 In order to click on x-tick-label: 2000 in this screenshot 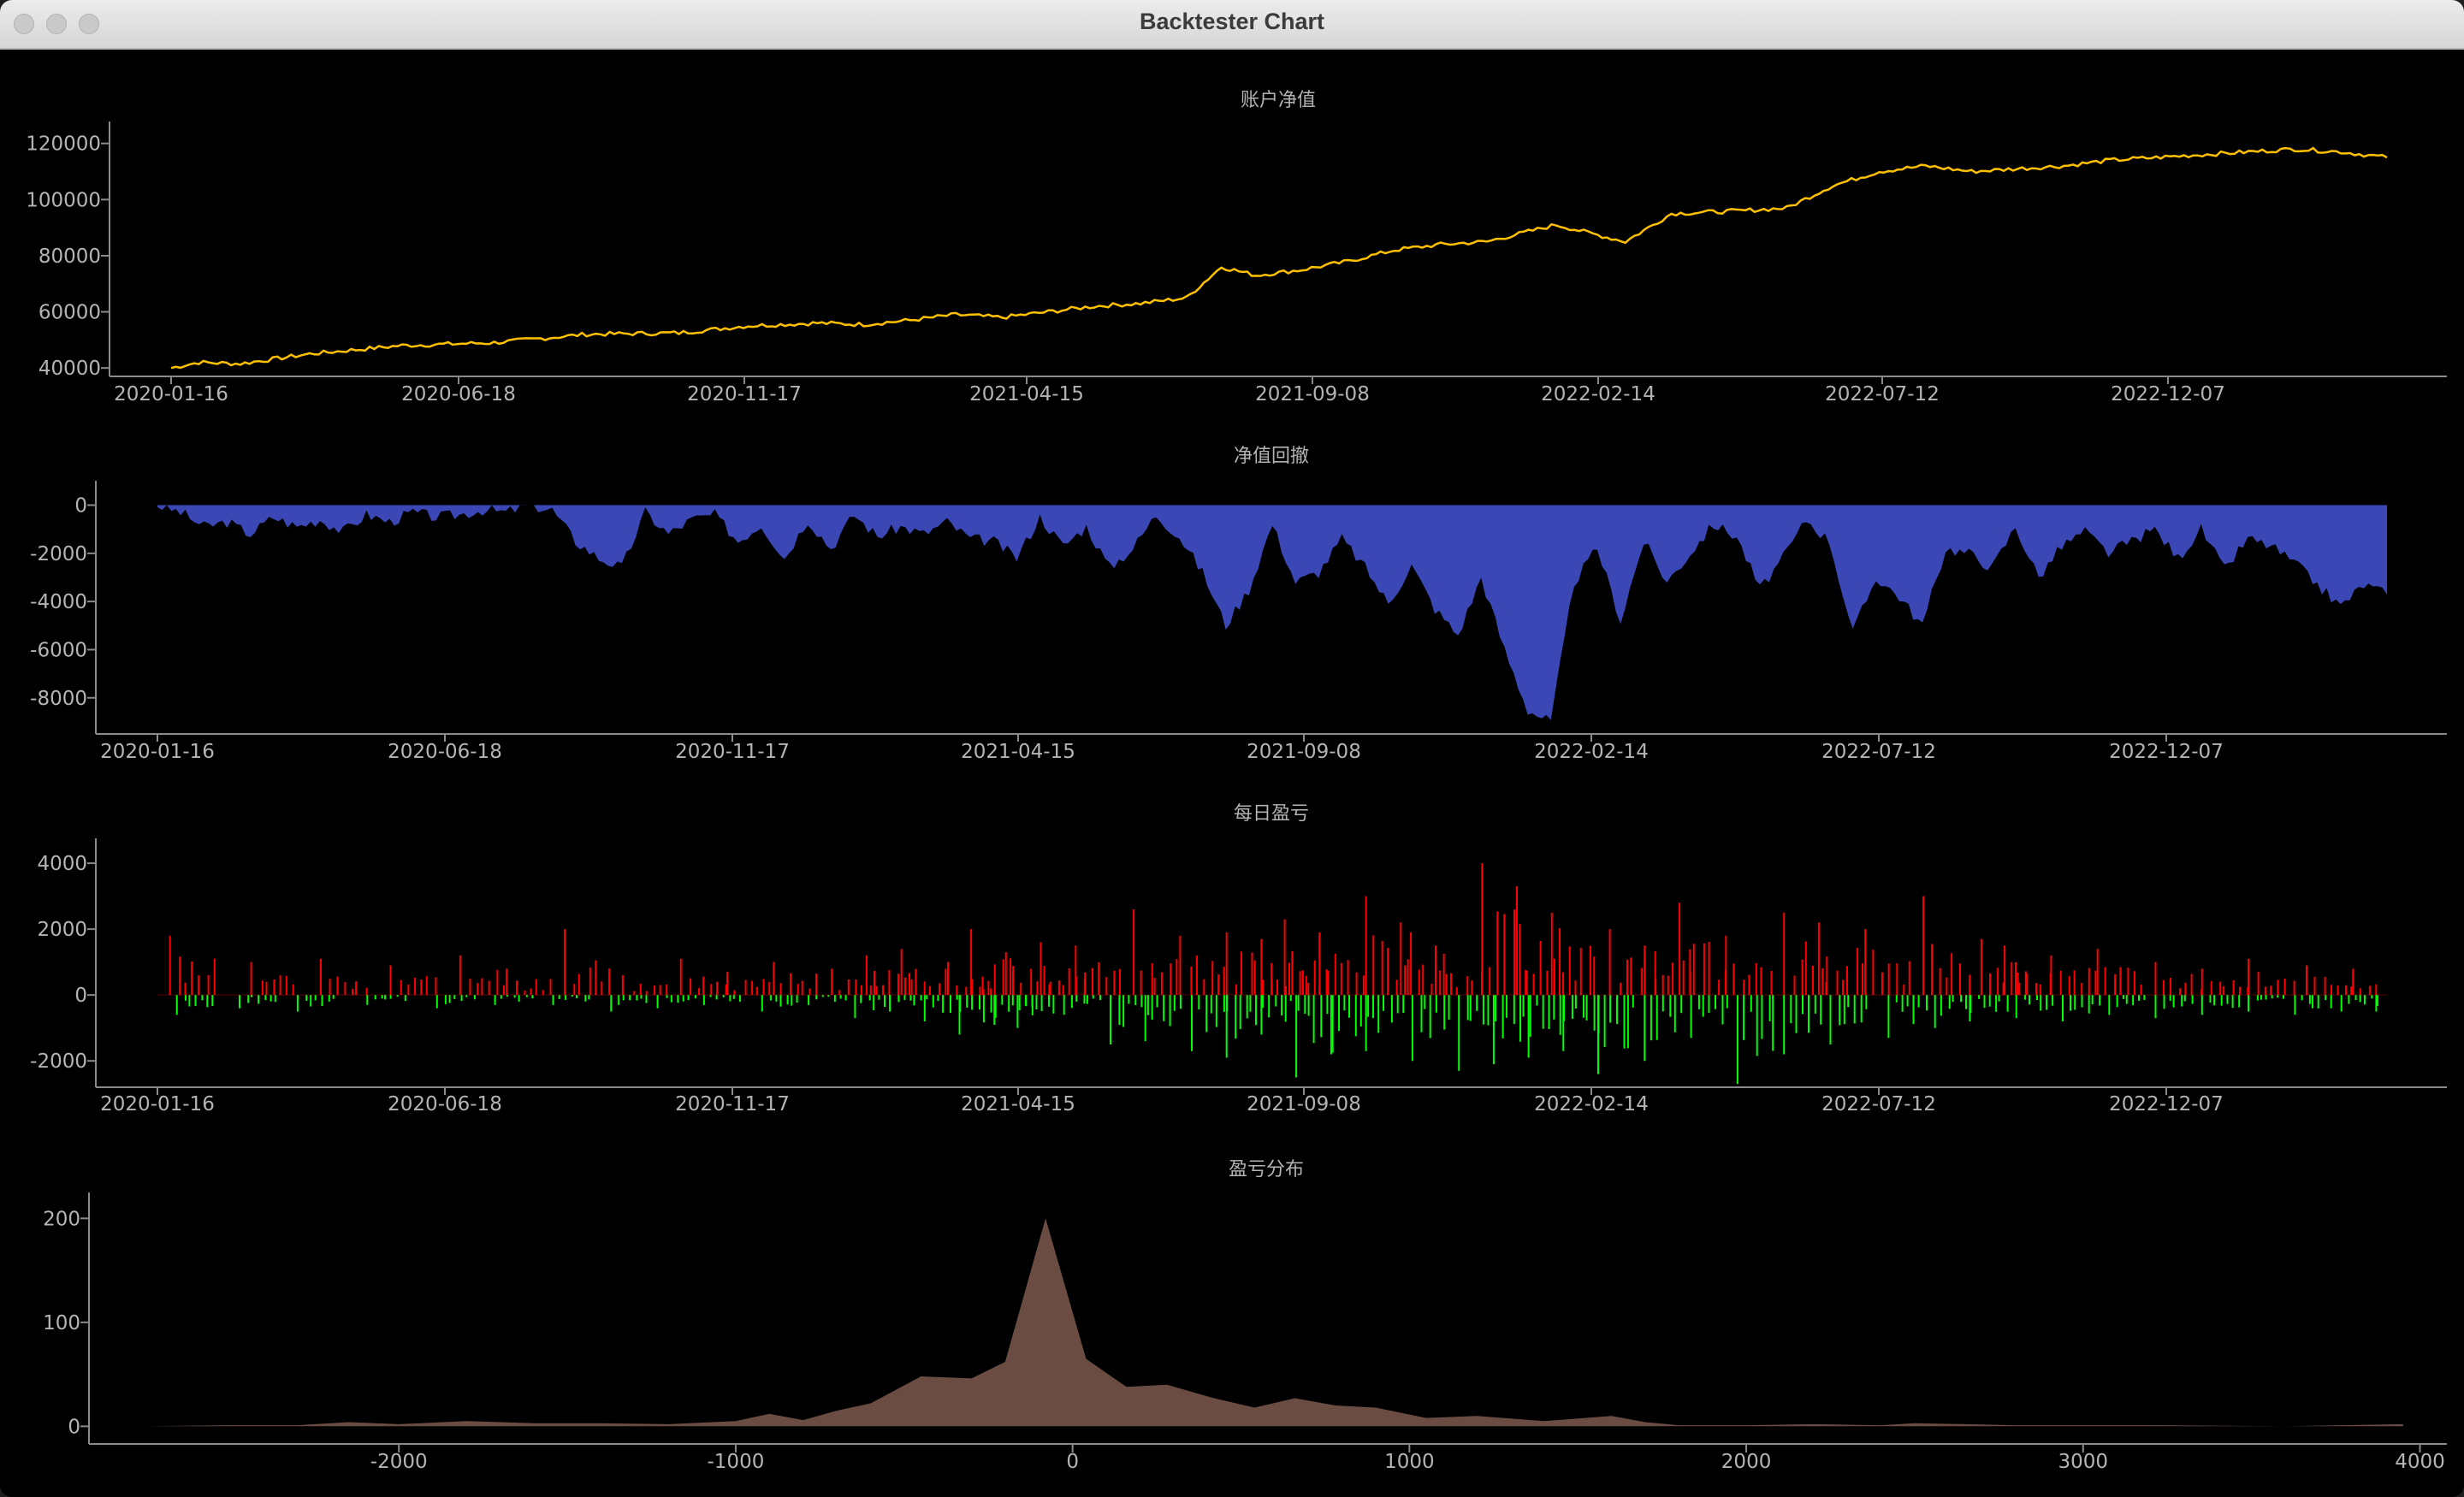, I will do `click(1746, 1462)`.